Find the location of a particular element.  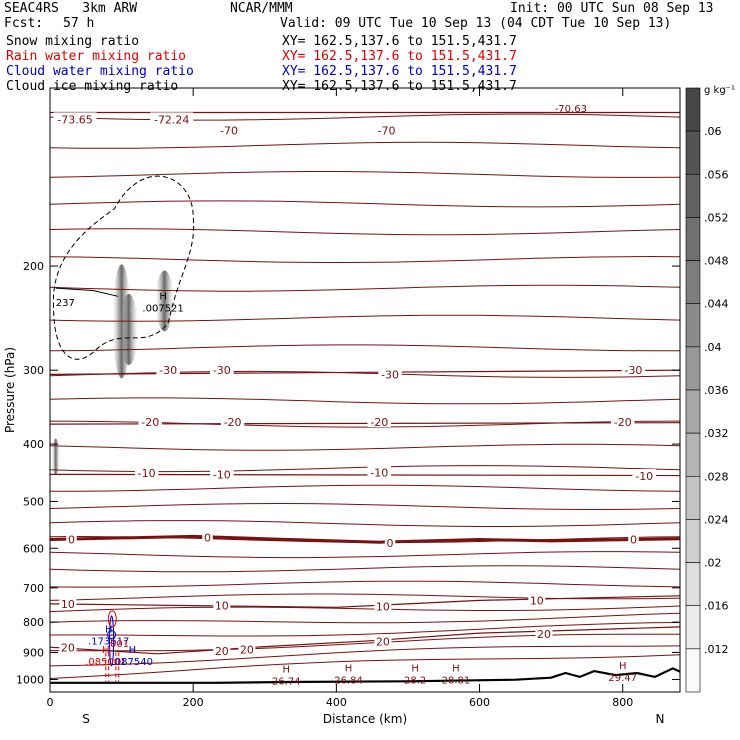

x-tick-label: 600 is located at coordinates (479, 702).